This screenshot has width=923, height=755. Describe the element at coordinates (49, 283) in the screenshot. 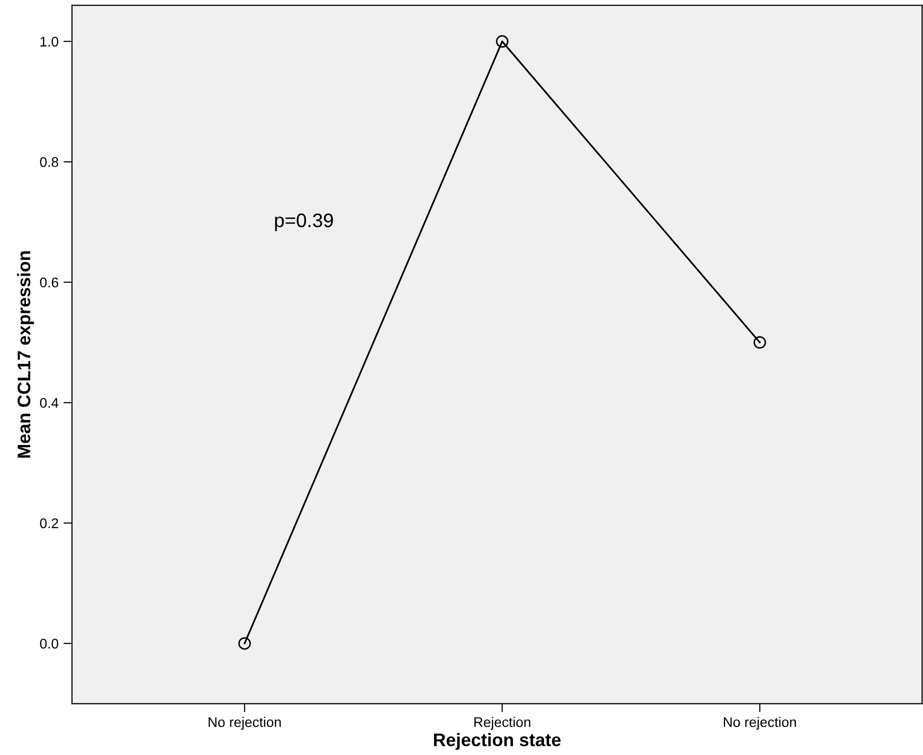

I see `y-tick-label: 0.6` at that location.